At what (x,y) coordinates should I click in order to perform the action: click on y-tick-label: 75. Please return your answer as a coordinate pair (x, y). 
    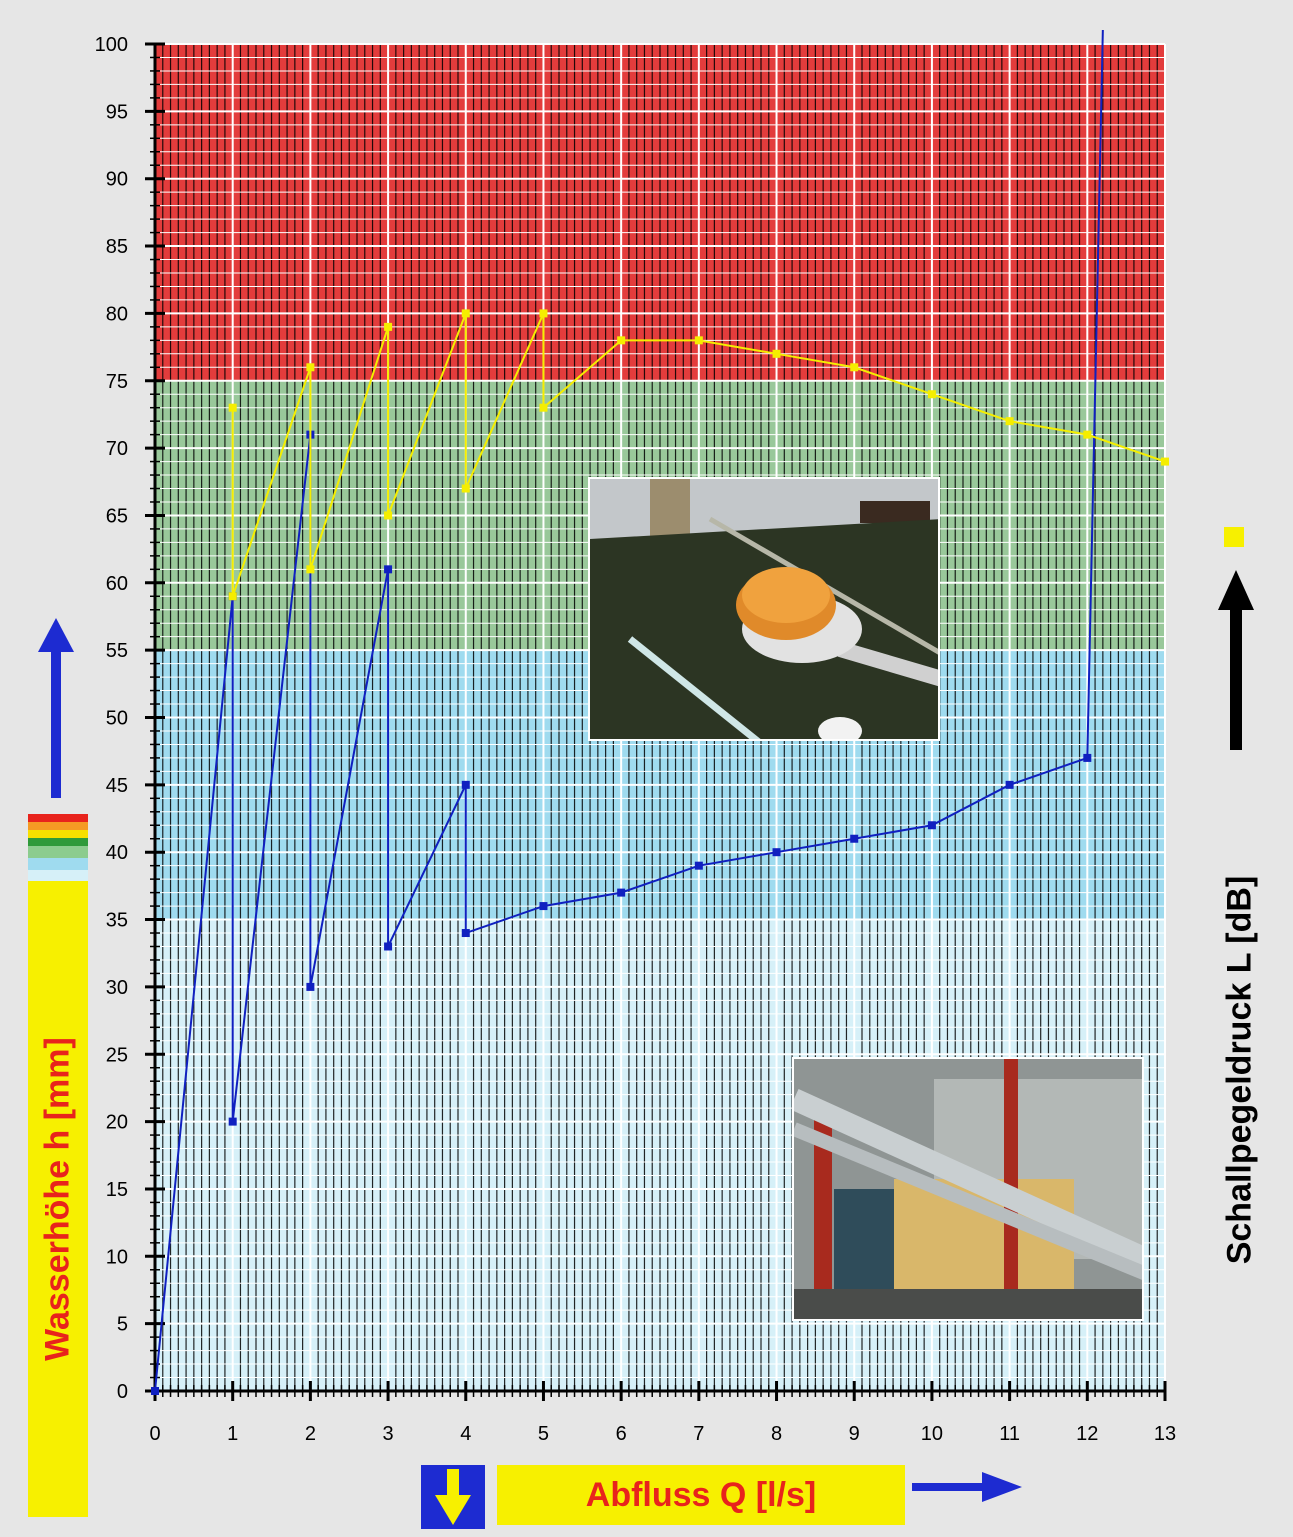
    Looking at the image, I should click on (117, 382).